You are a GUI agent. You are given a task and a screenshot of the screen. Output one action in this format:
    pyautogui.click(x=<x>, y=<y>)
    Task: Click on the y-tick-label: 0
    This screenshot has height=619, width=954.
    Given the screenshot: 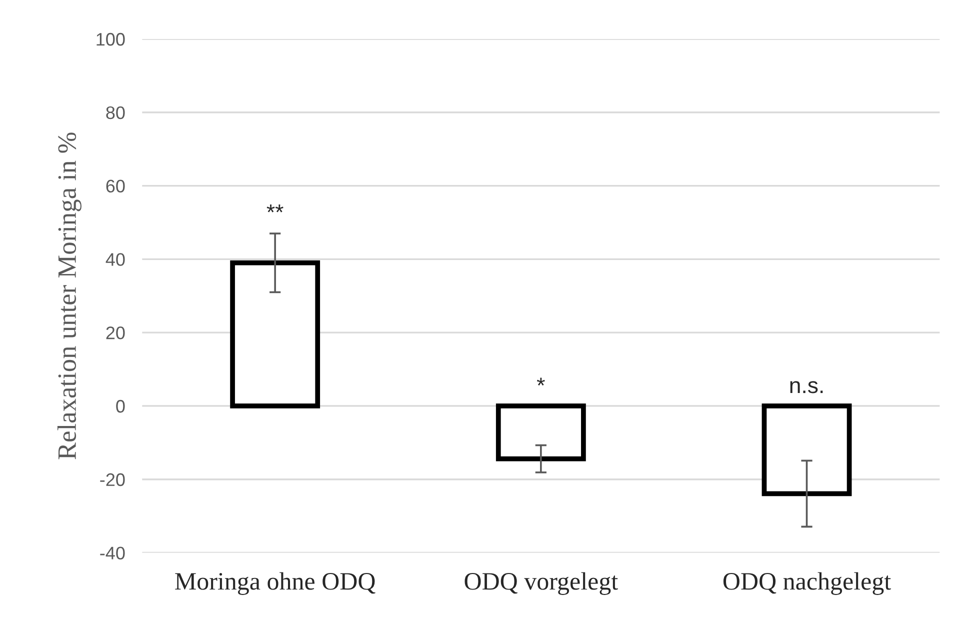 What is the action you would take?
    pyautogui.click(x=120, y=406)
    